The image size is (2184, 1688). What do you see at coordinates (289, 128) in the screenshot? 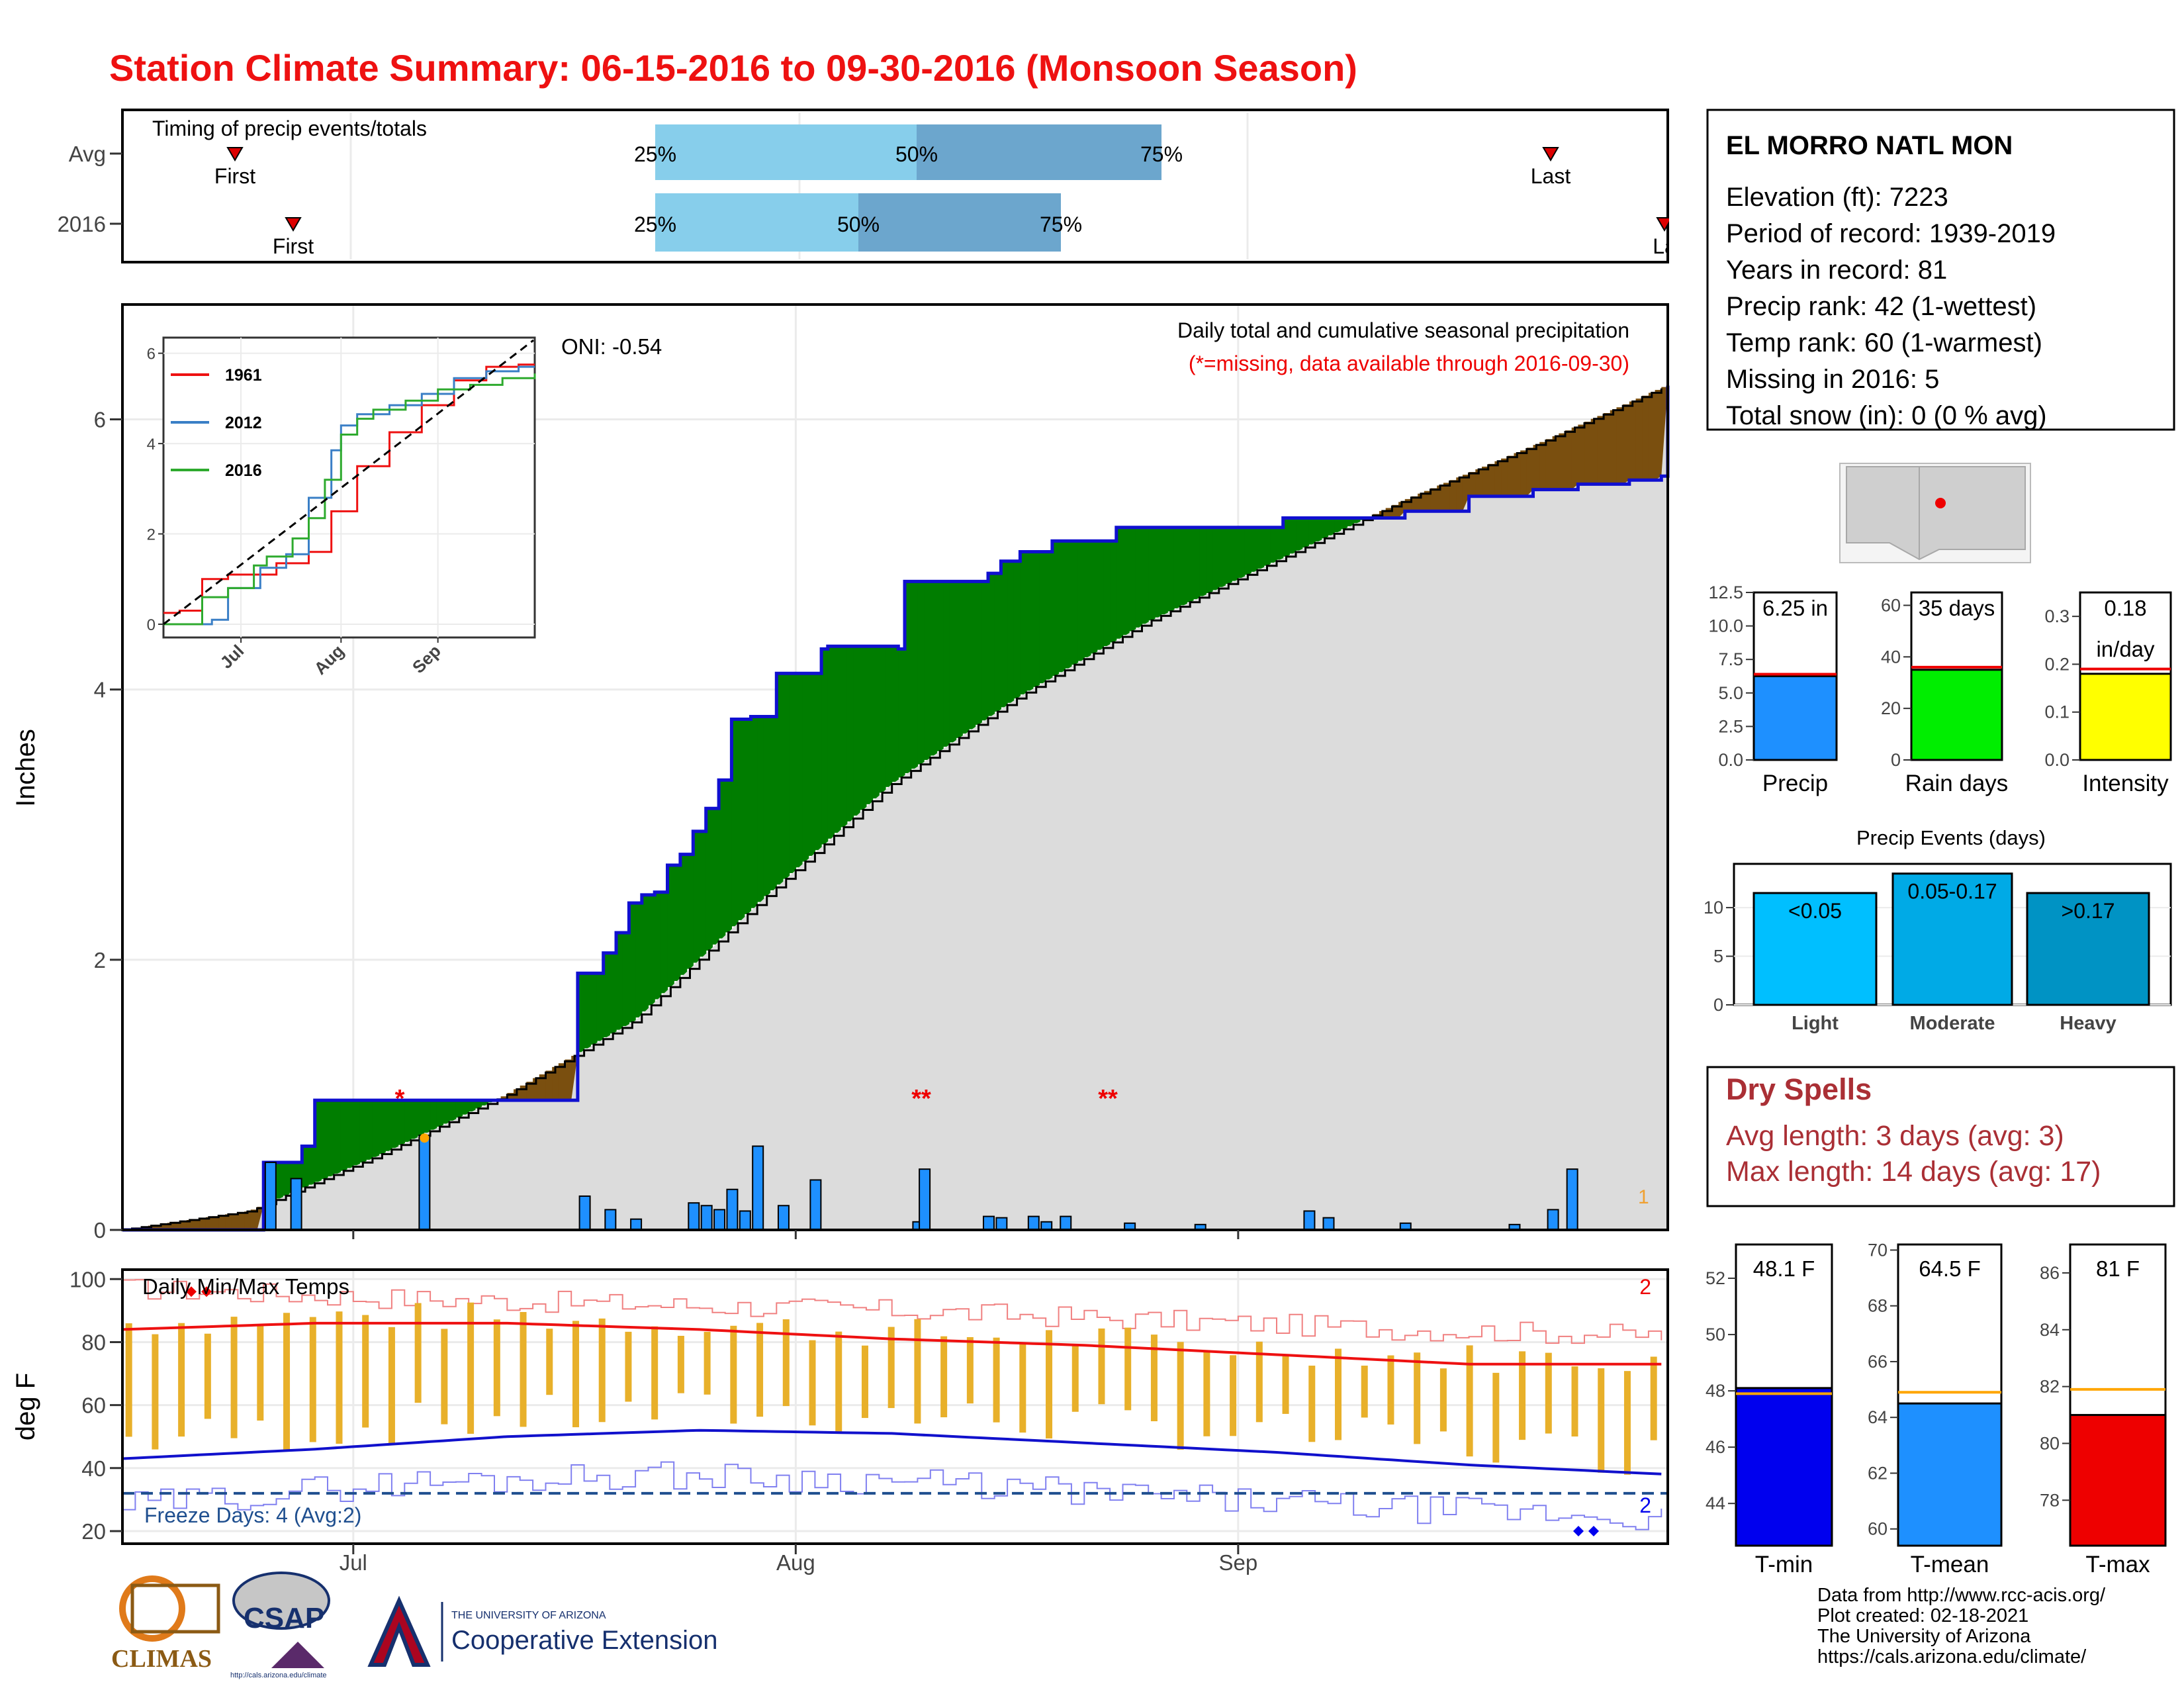
I see `timing-label: Timing of precip events/totals` at bounding box center [289, 128].